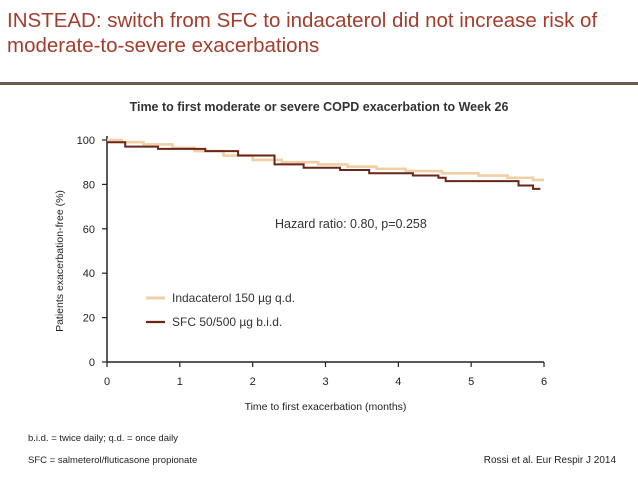 Image resolution: width=638 pixels, height=479 pixels. What do you see at coordinates (398, 382) in the screenshot?
I see `x-tick-label: 4` at bounding box center [398, 382].